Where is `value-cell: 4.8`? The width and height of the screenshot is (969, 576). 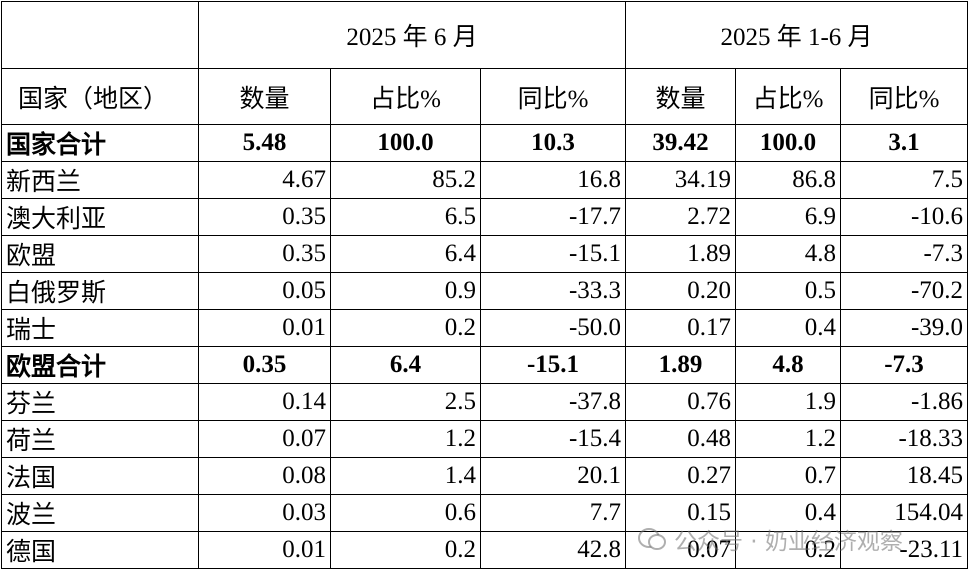 value-cell: 4.8 is located at coordinates (788, 365).